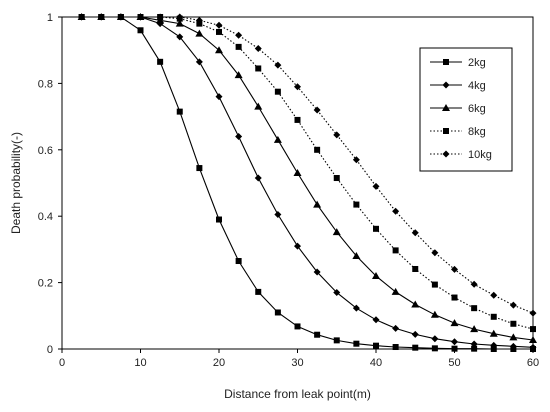  What do you see at coordinates (477, 86) in the screenshot?
I see `legend-label: 4kg` at bounding box center [477, 86].